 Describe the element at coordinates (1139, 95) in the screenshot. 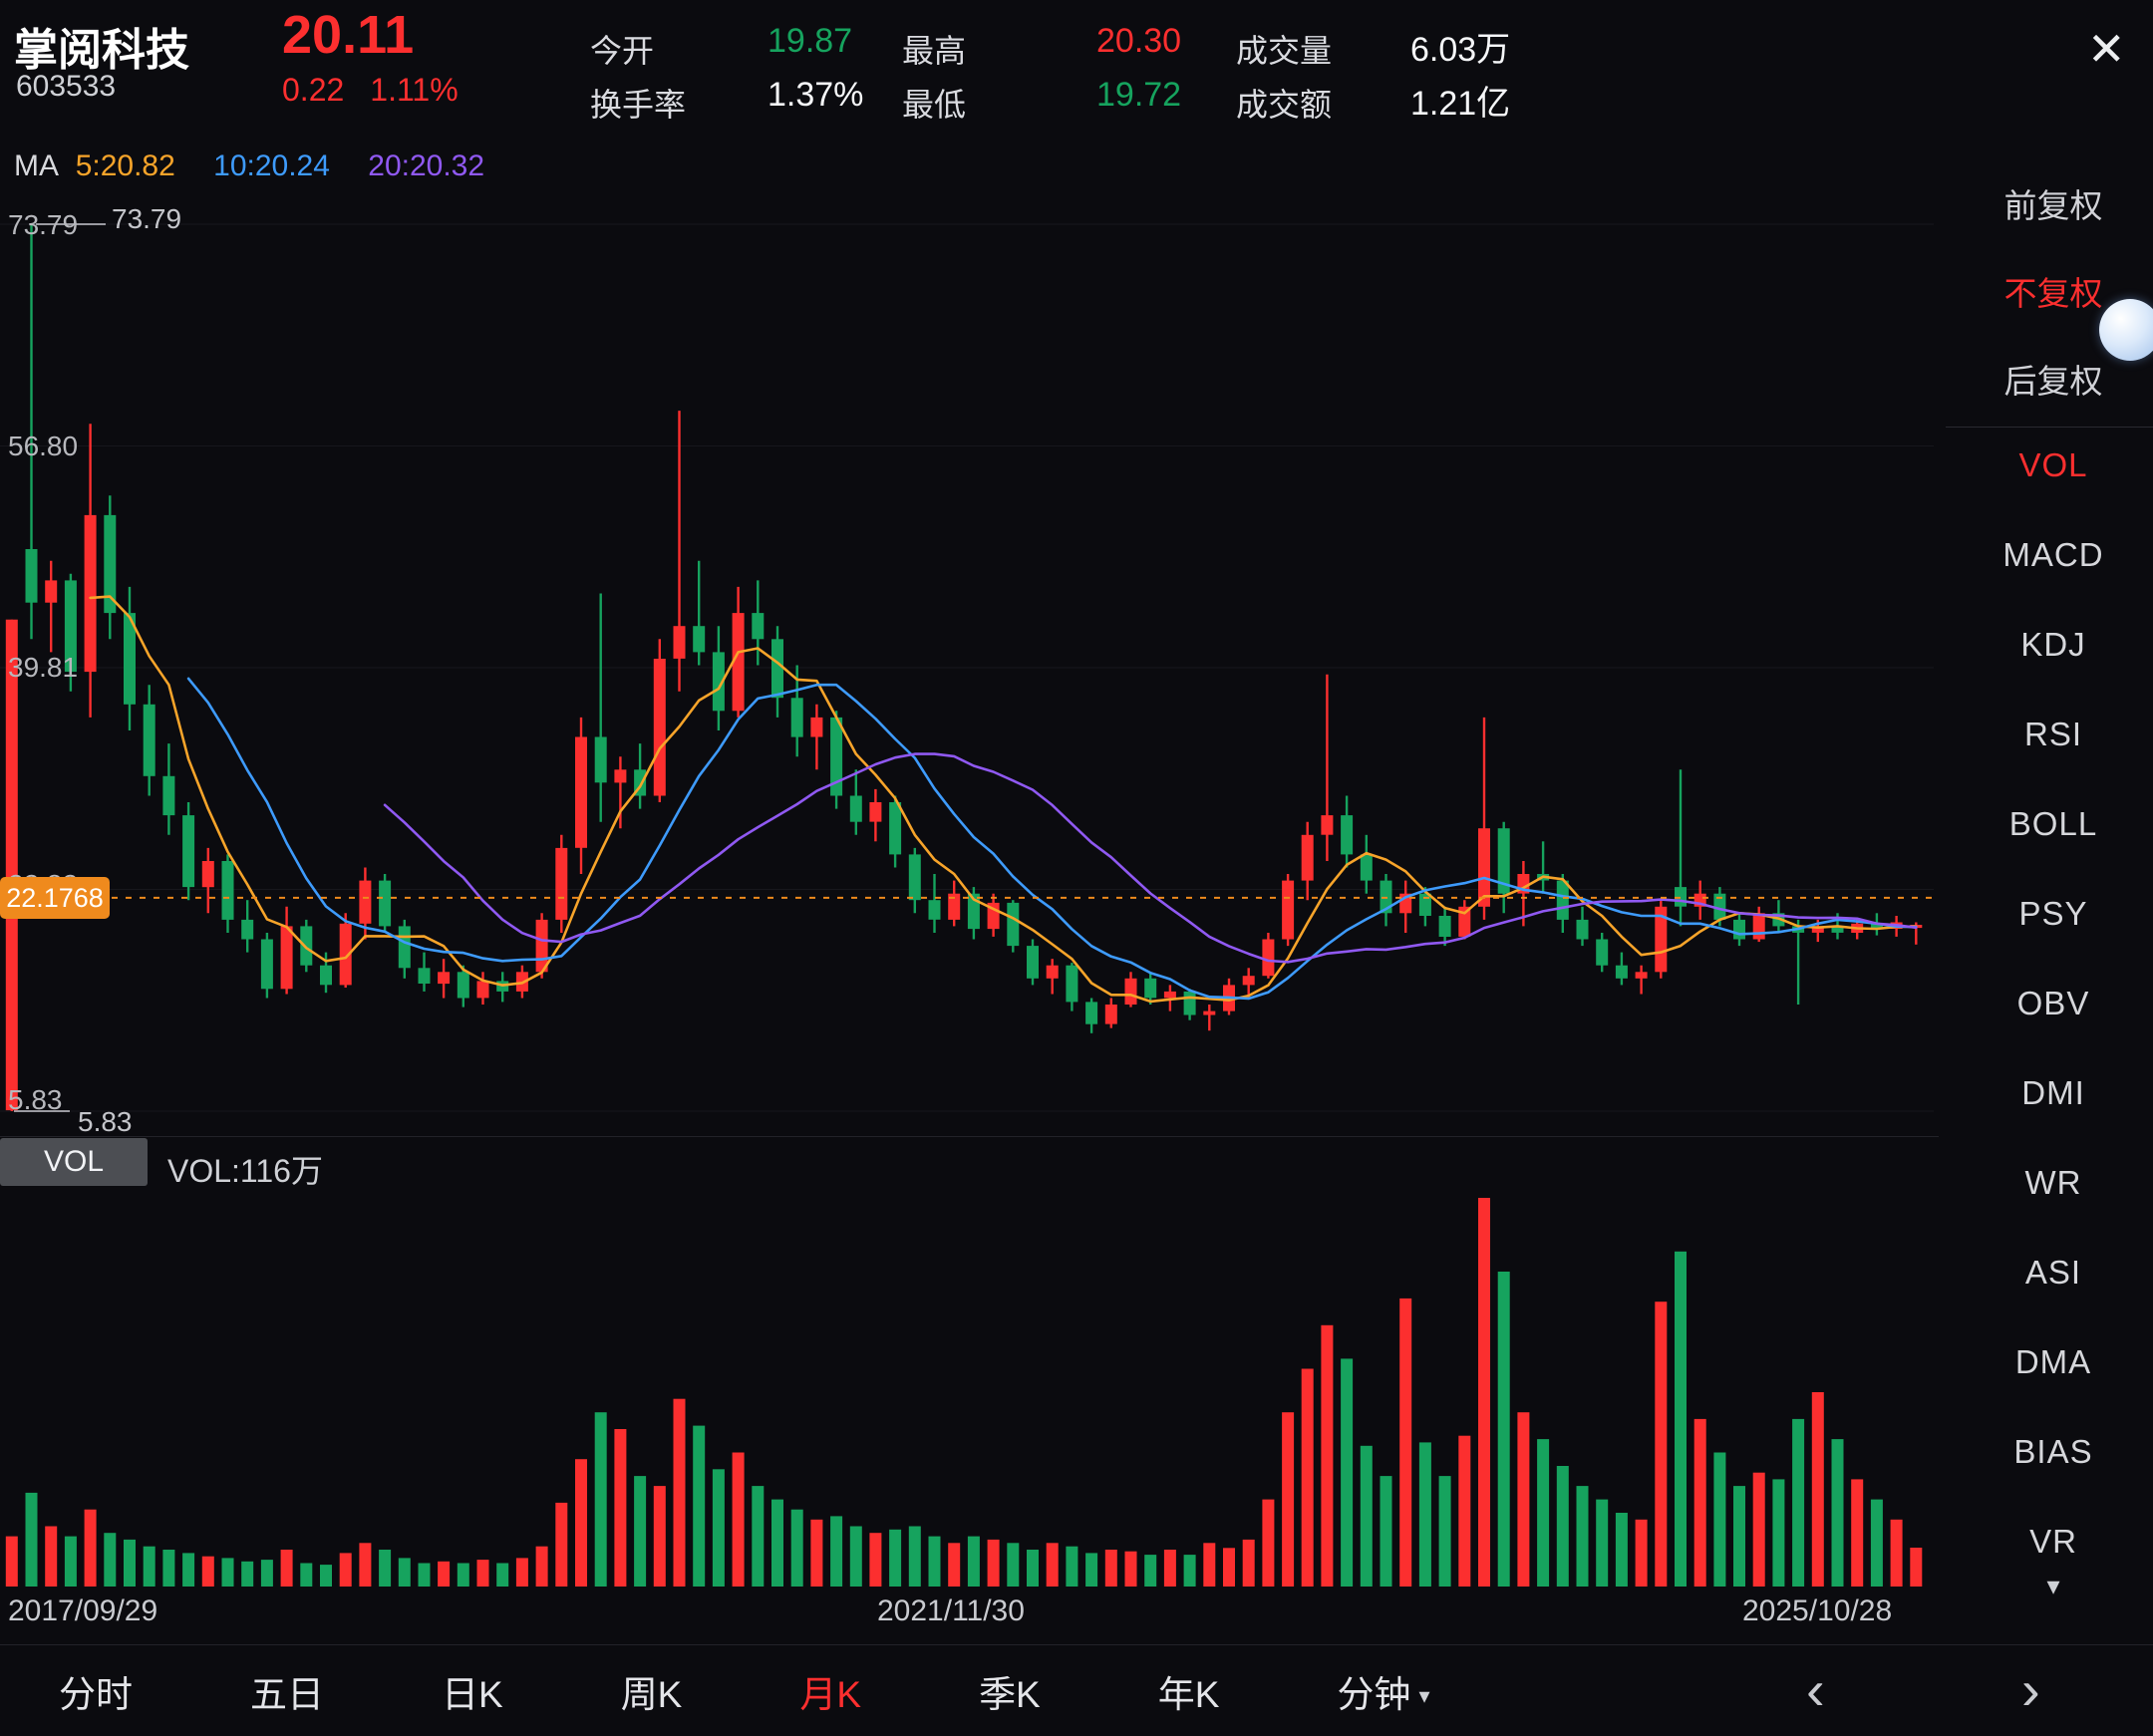

I see `quote-value-low: 19.72` at that location.